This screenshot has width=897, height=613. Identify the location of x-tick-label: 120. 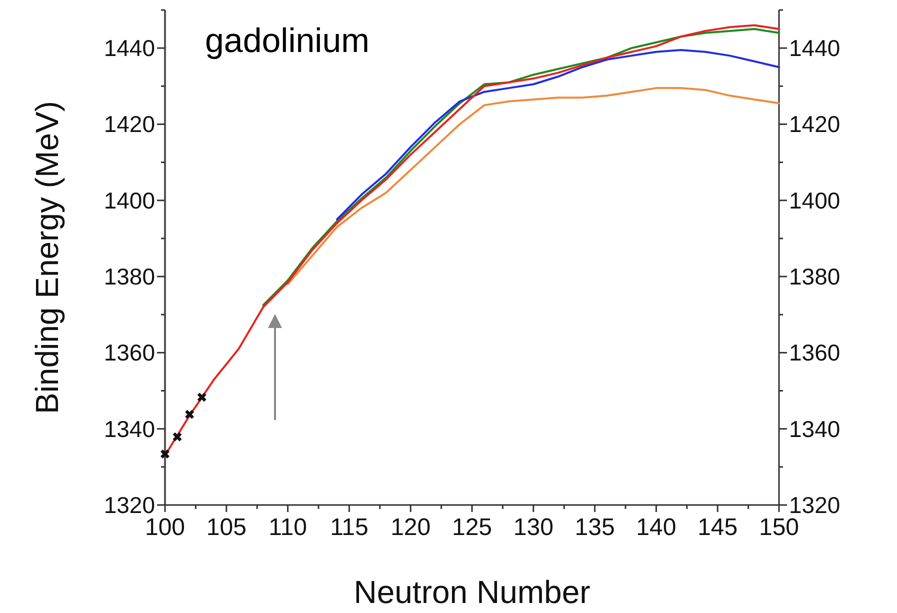
(410, 527).